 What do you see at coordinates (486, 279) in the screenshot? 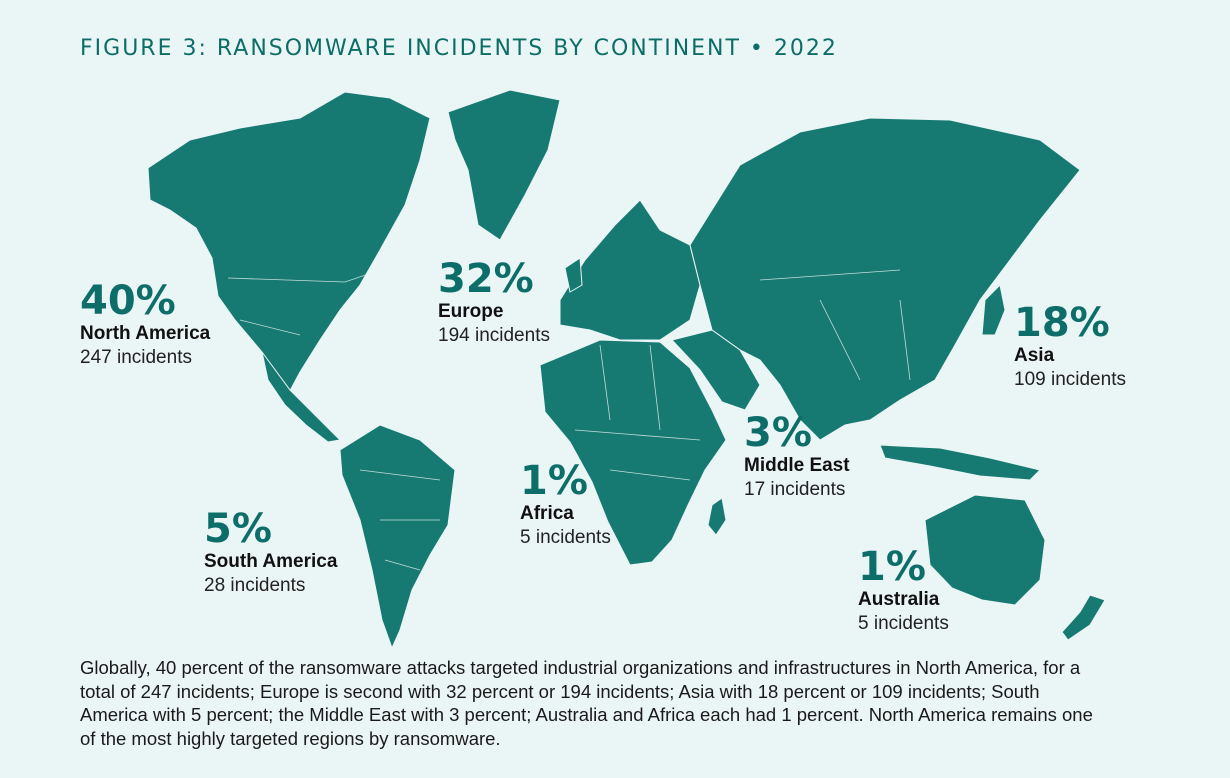
I see `europe-percent: 32%` at bounding box center [486, 279].